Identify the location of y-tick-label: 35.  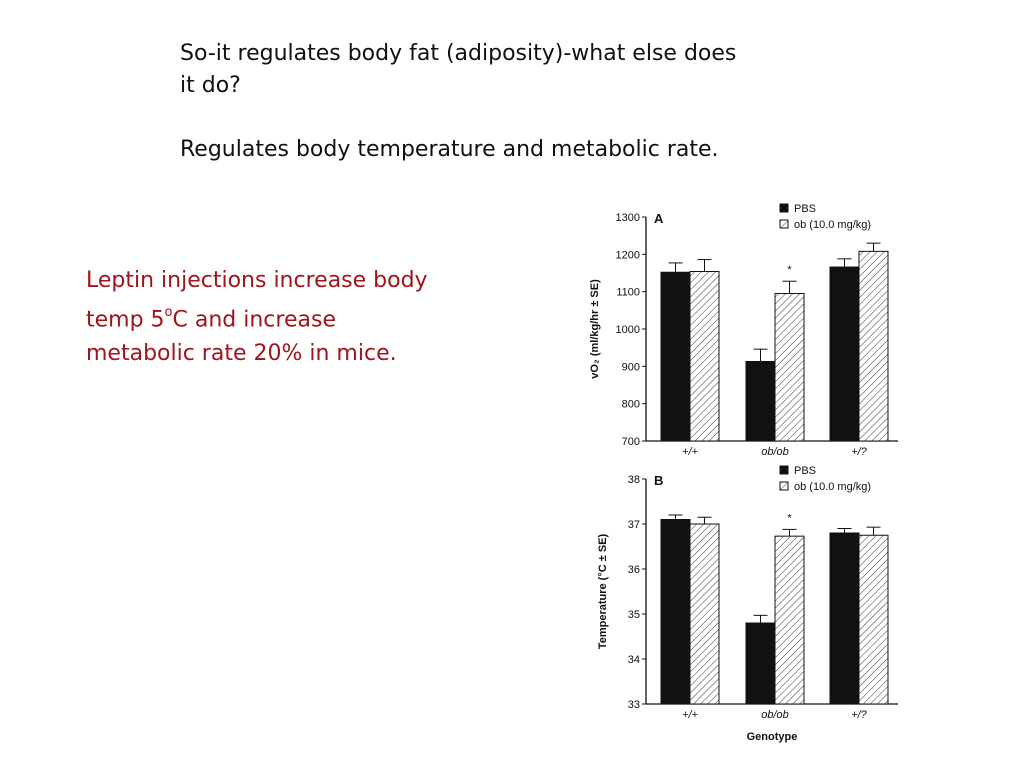
(634, 615).